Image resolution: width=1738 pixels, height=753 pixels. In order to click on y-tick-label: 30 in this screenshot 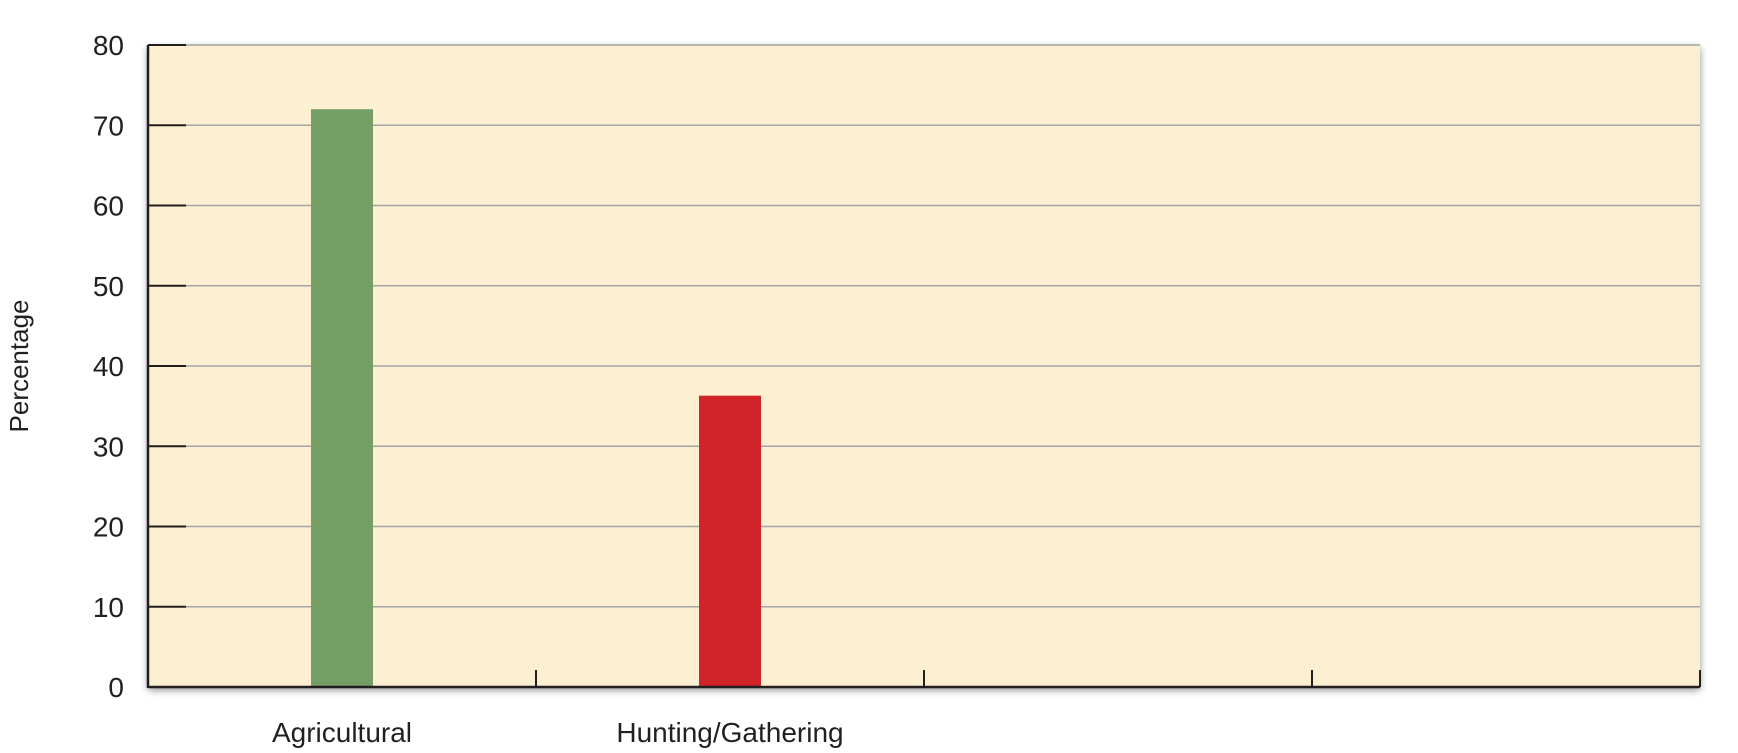, I will do `click(108, 446)`.